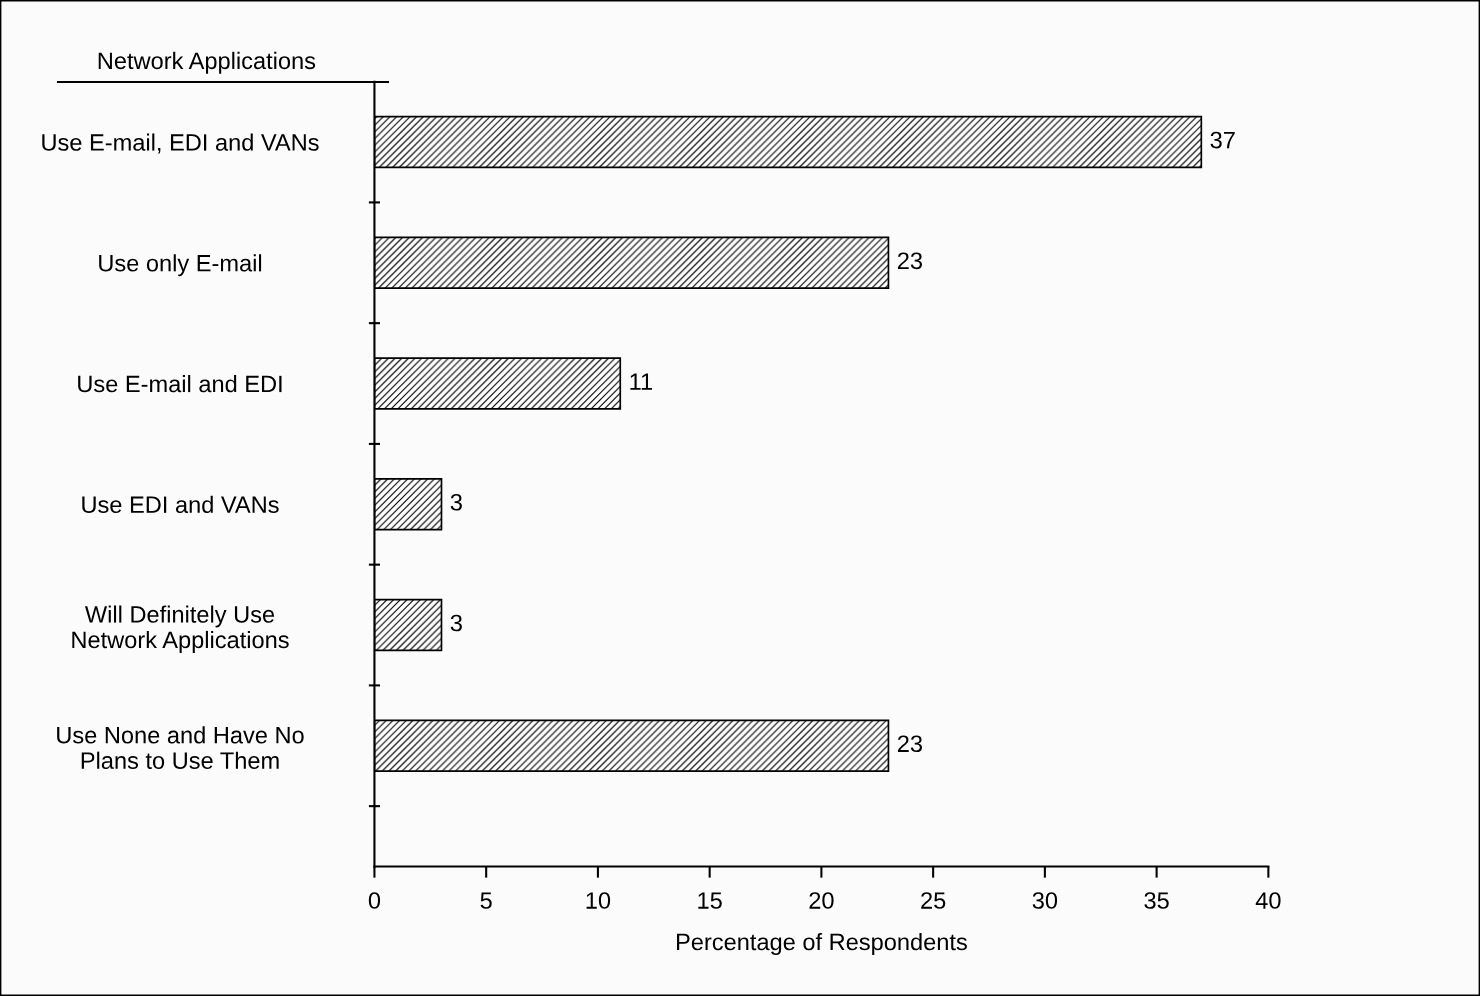  Describe the element at coordinates (180, 383) in the screenshot. I see `y-tick-label: Use E-mail and EDI` at that location.